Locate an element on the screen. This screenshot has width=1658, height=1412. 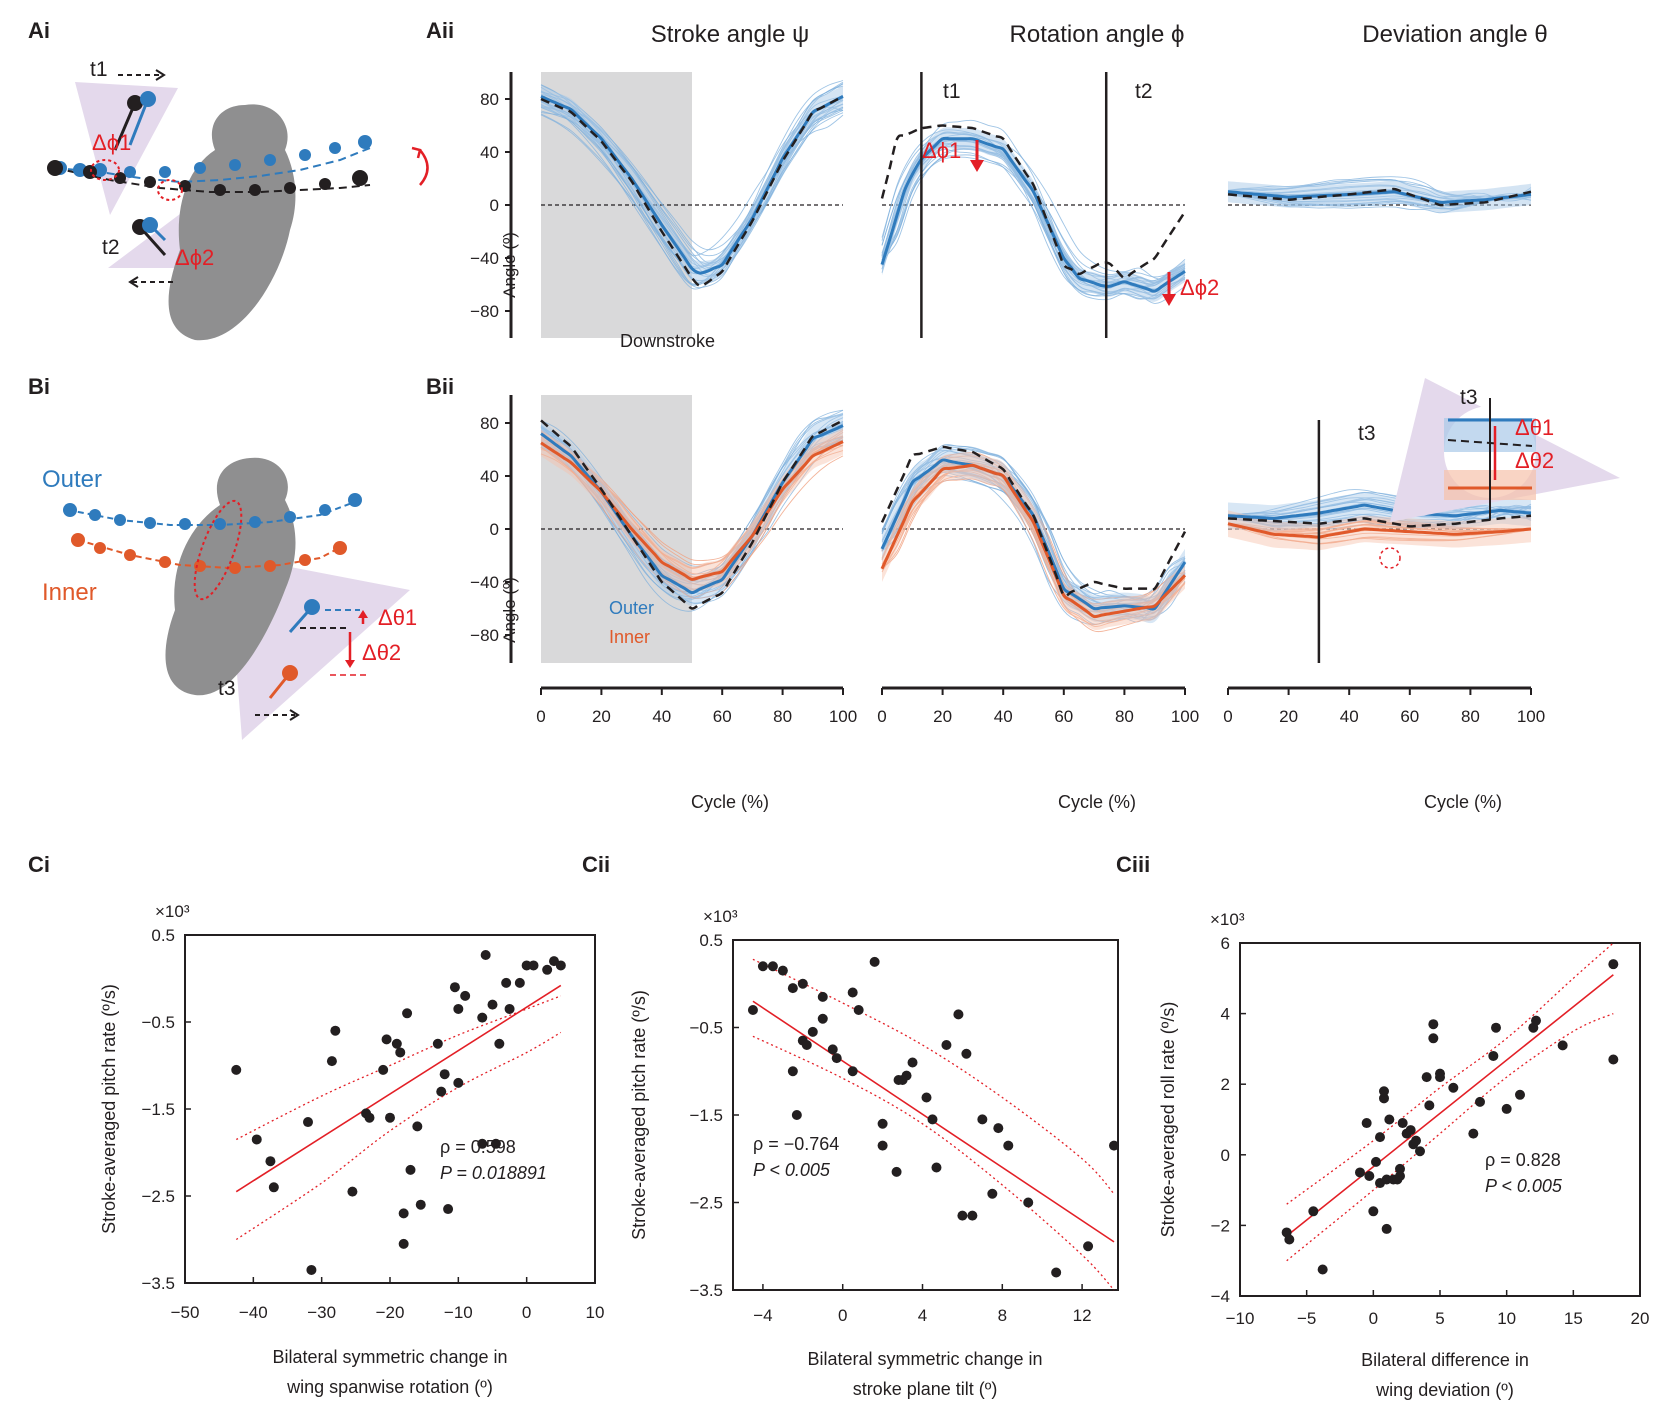
panel-label-ai: Ai is located at coordinates (39, 30).